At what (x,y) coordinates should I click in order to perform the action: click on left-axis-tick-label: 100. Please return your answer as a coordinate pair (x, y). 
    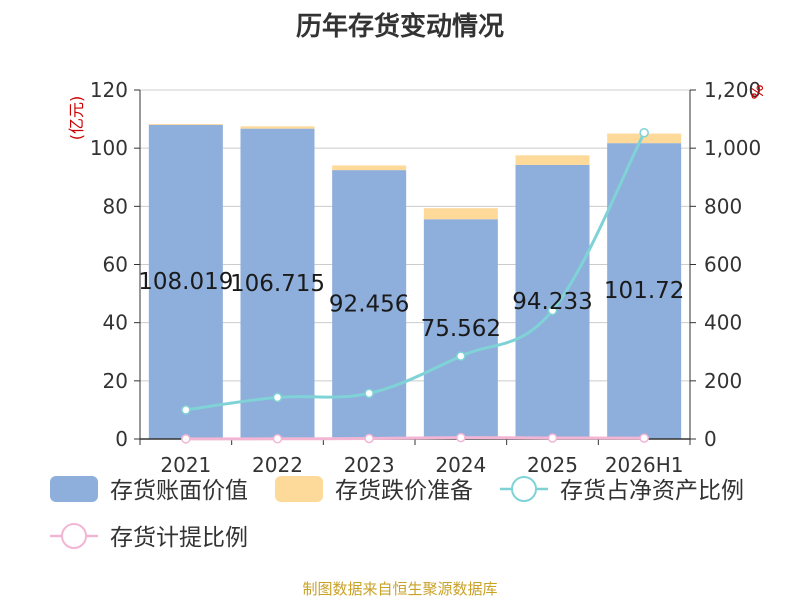
    Looking at the image, I should click on (109, 148).